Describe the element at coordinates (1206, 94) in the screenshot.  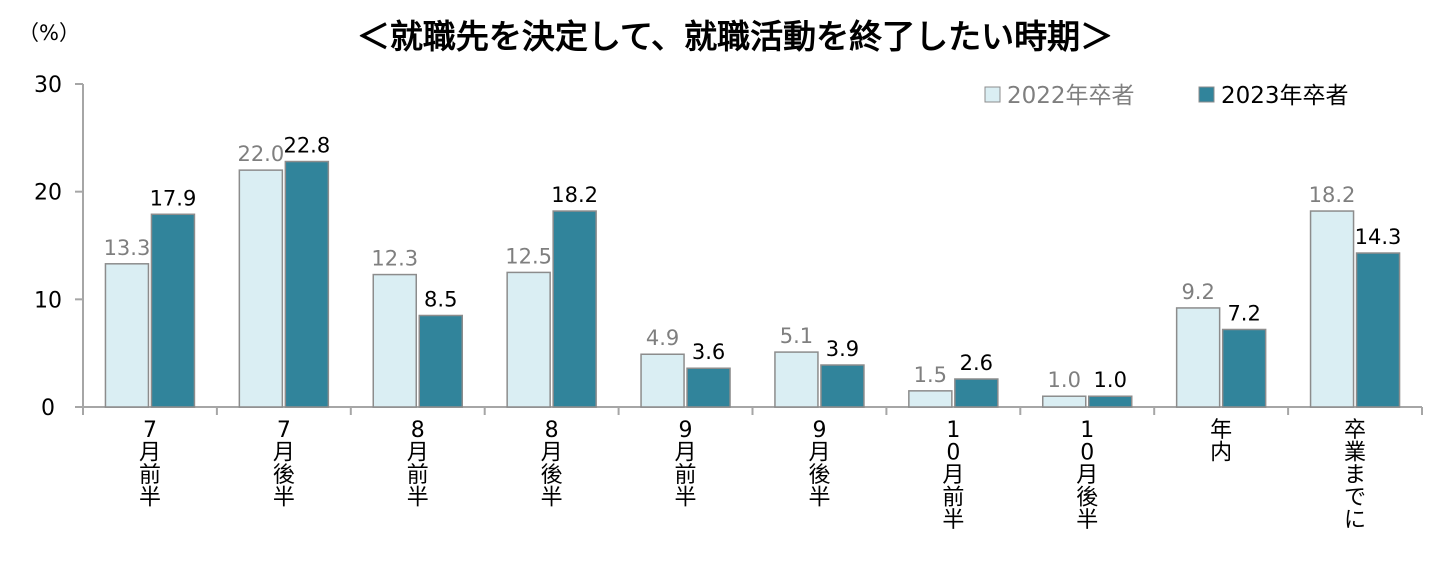
I see `legend-swatch-2023` at that location.